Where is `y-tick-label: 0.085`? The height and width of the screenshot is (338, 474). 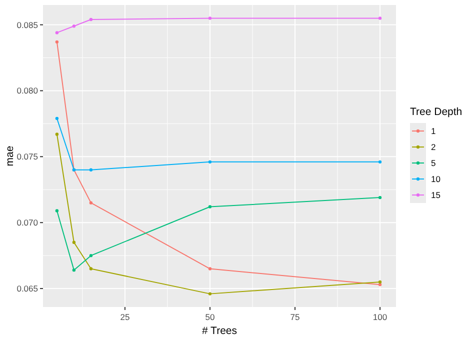 y-tick-label: 0.085 is located at coordinates (27, 25).